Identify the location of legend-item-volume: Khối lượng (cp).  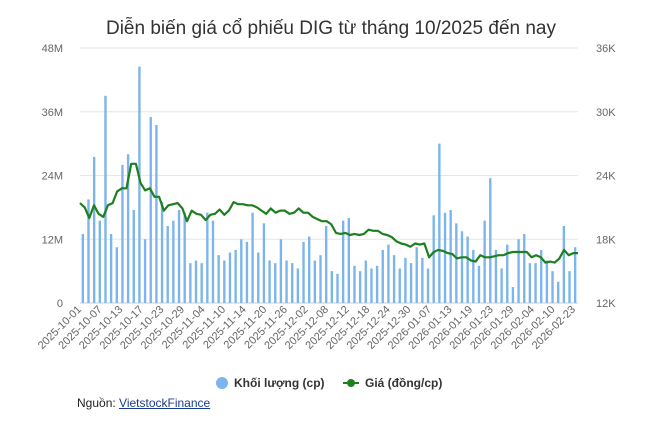
(270, 383).